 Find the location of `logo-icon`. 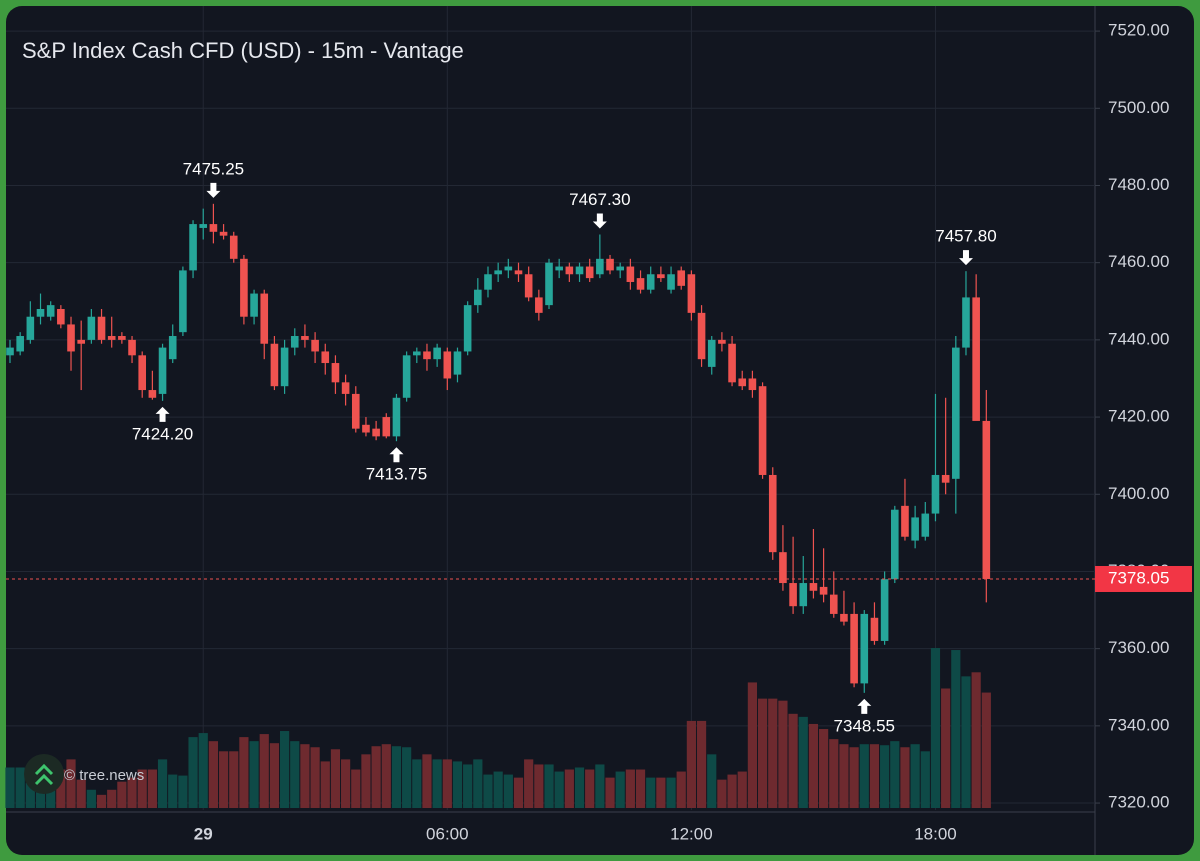

logo-icon is located at coordinates (44, 774).